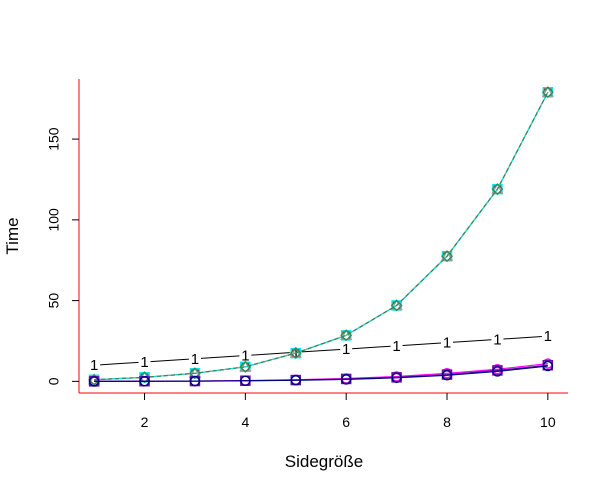  Describe the element at coordinates (548, 422) in the screenshot. I see `x-tick-label: 10` at that location.